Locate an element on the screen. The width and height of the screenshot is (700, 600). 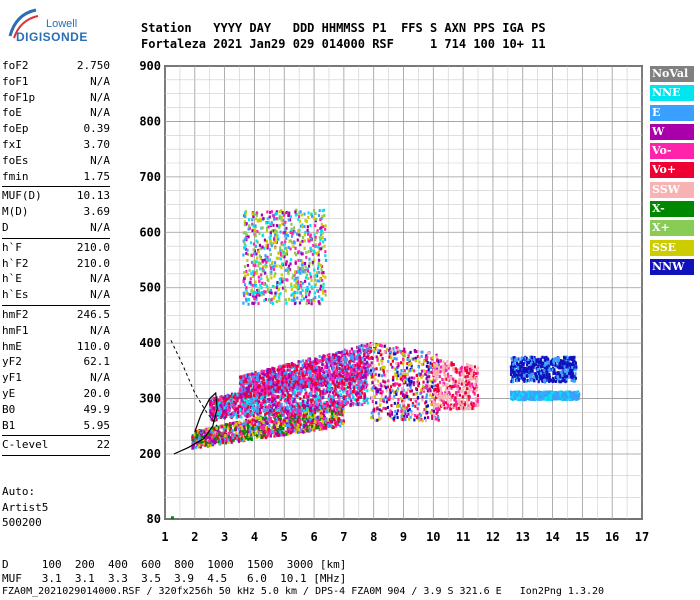
param-name: h`E is located at coordinates (12, 279).